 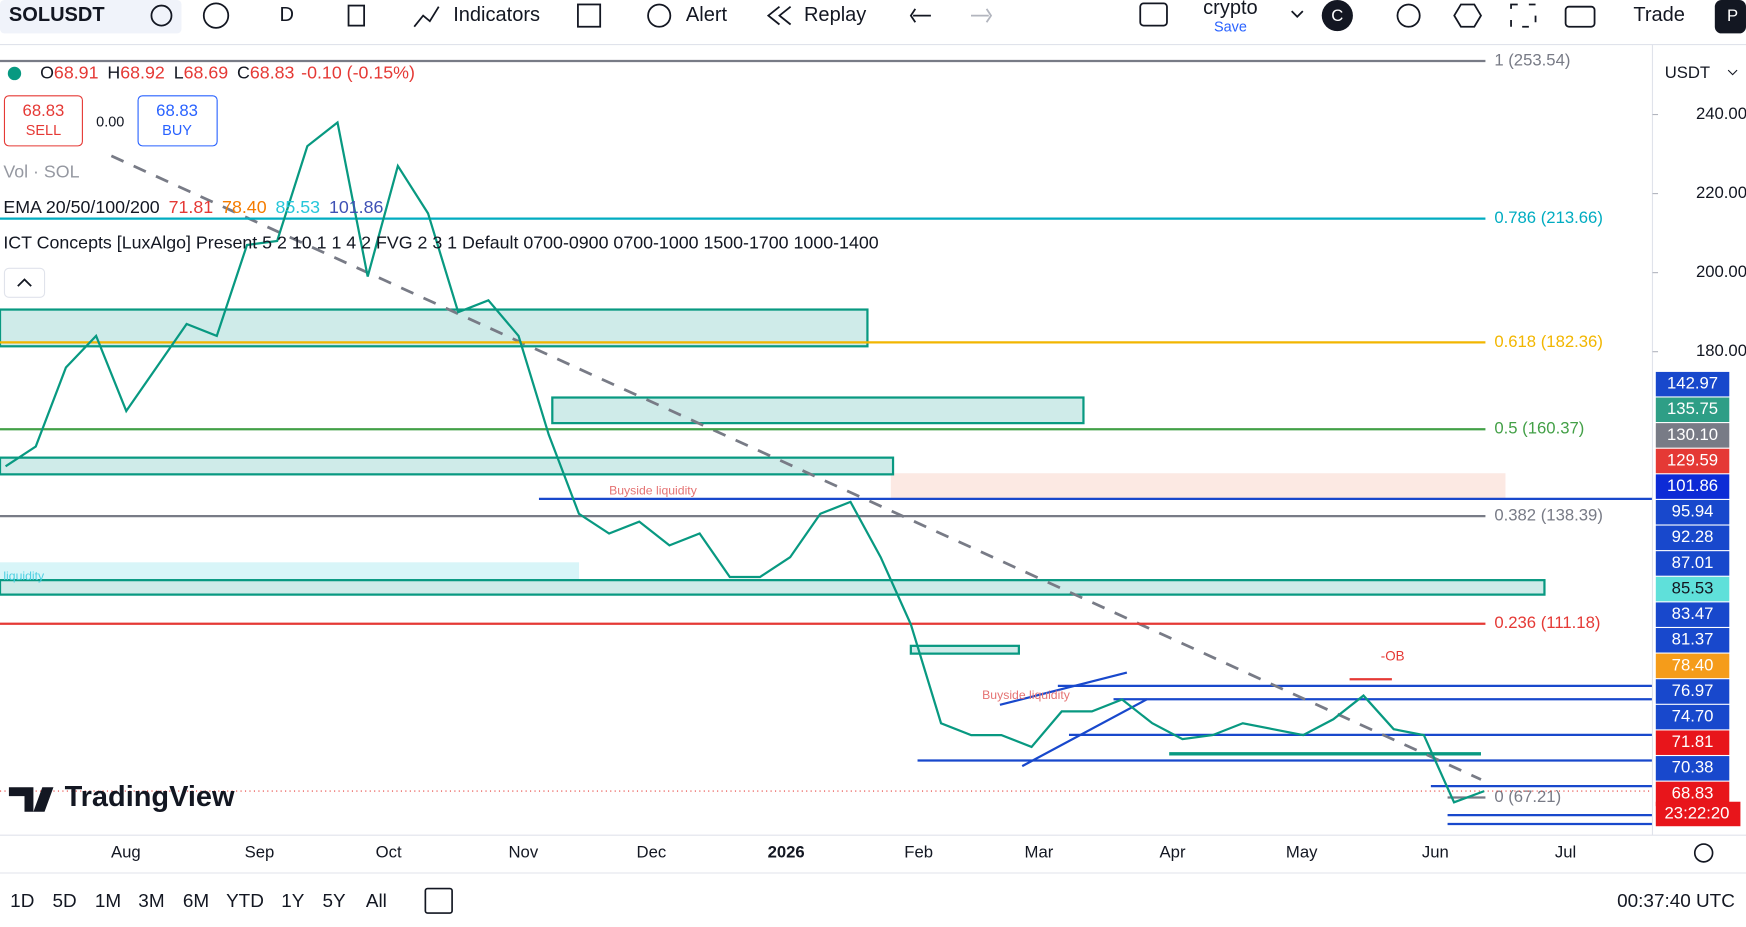 I want to click on candle-icon, so click(x=356, y=15).